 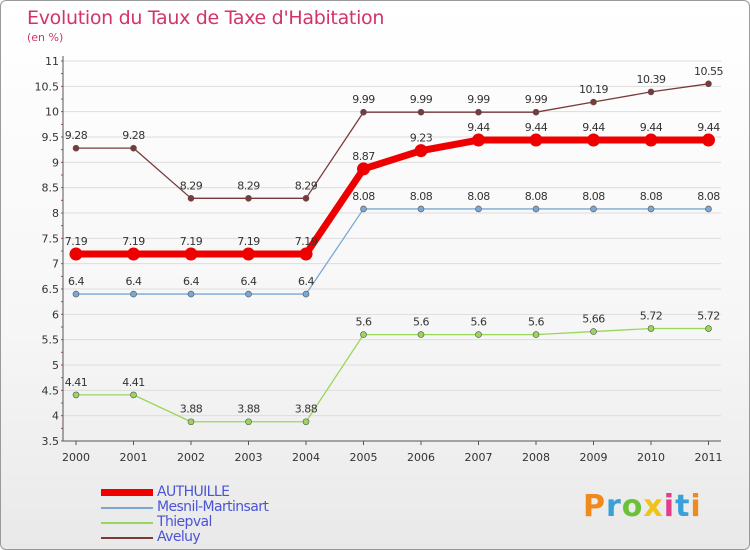 What do you see at coordinates (184, 522) in the screenshot?
I see `legend-item: Thiepval` at bounding box center [184, 522].